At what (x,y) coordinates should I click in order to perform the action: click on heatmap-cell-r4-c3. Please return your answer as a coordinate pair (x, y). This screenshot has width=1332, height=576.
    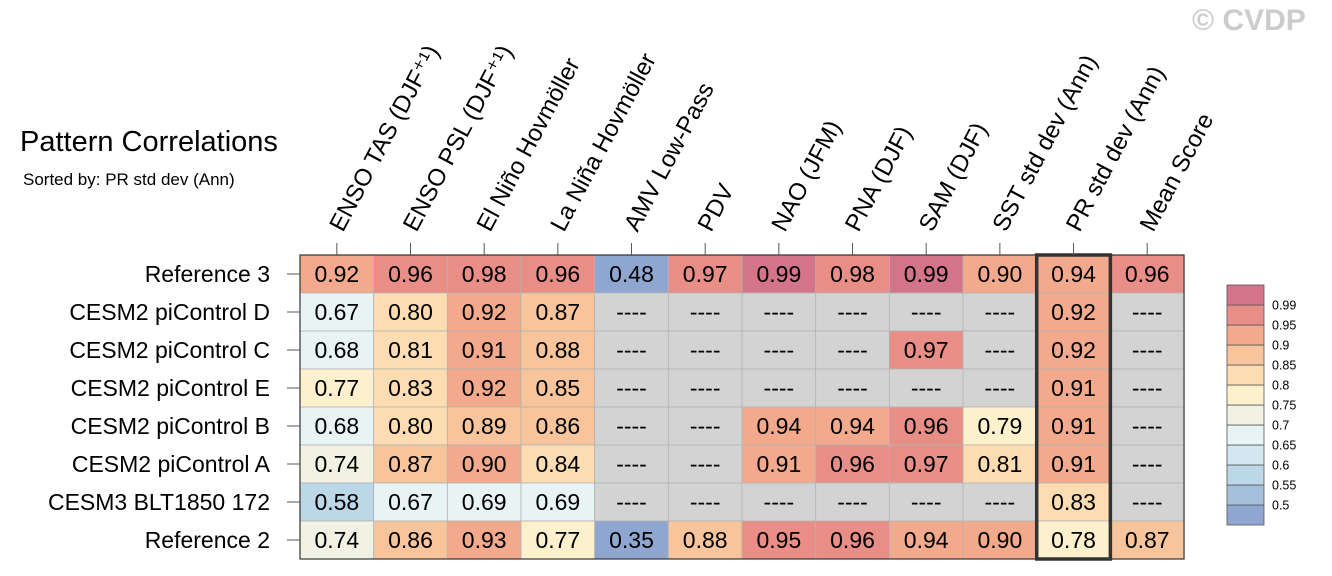
    Looking at the image, I should click on (558, 426).